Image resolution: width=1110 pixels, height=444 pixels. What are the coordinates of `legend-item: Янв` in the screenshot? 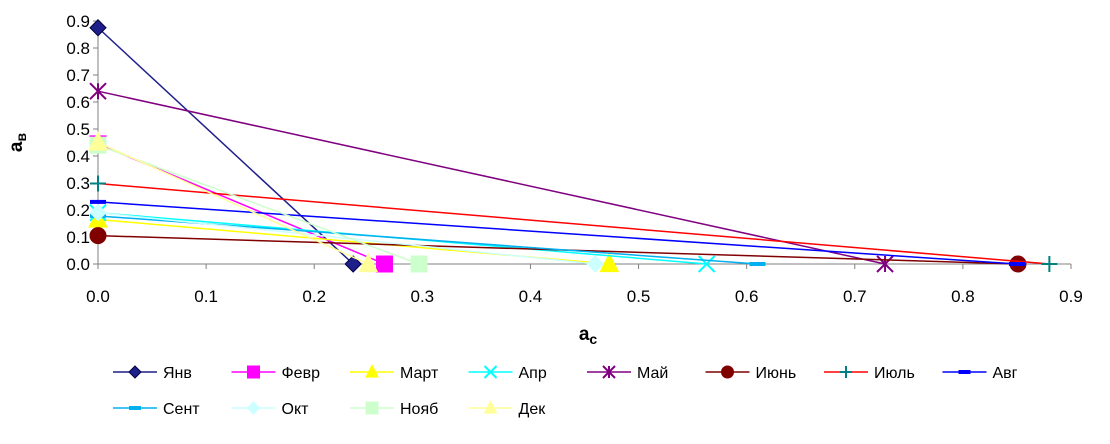 It's located at (152, 373).